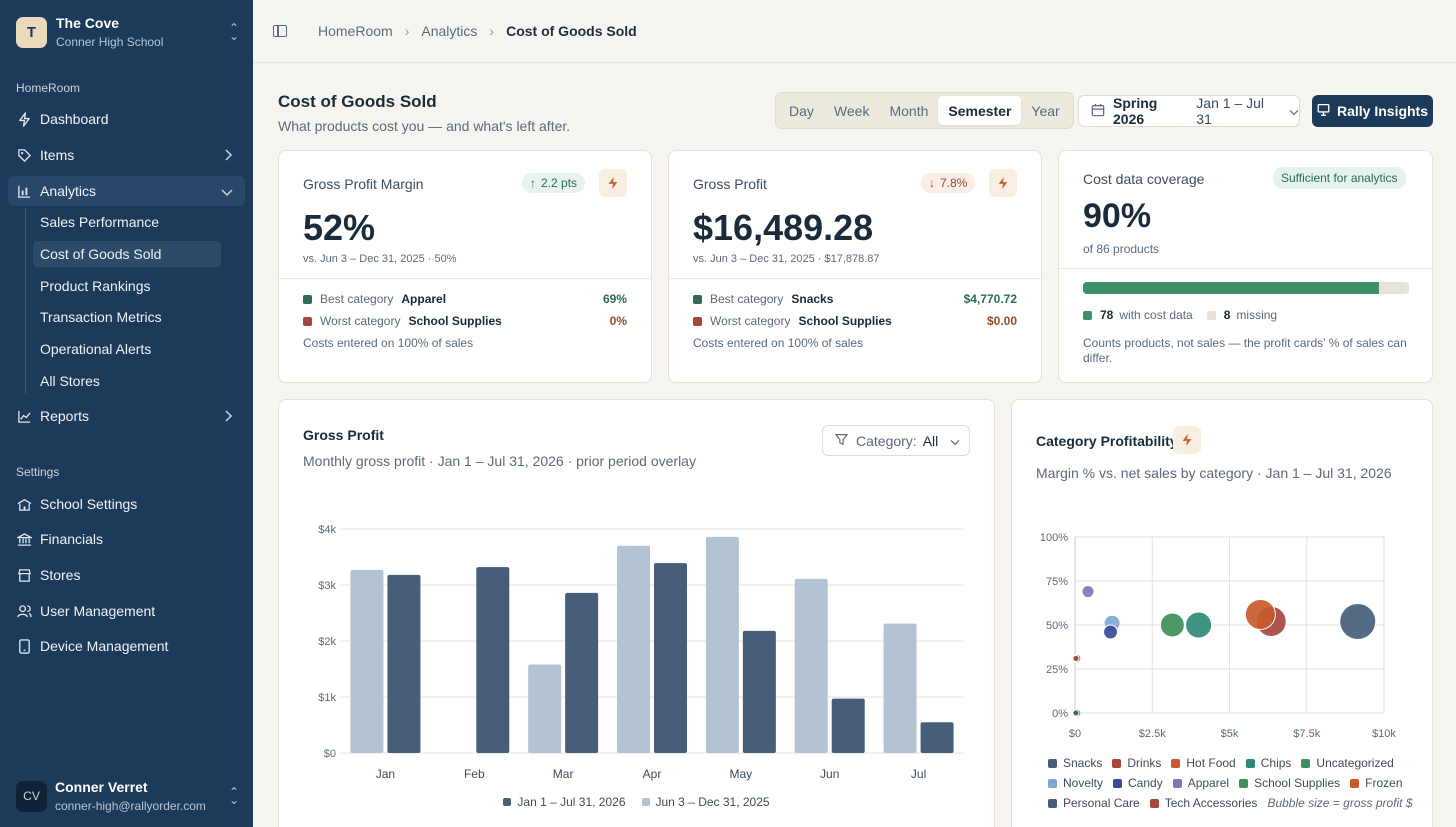 The width and height of the screenshot is (1456, 827). What do you see at coordinates (126, 539) in the screenshot?
I see `sidebar-item-financials: Financials` at bounding box center [126, 539].